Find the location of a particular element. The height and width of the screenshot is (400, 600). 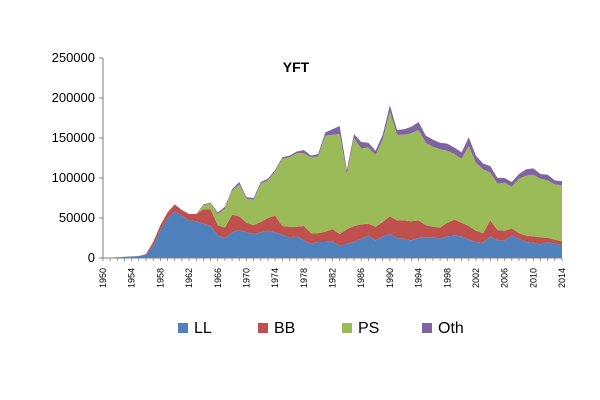

y-tick-label: 150000 is located at coordinates (73, 137).